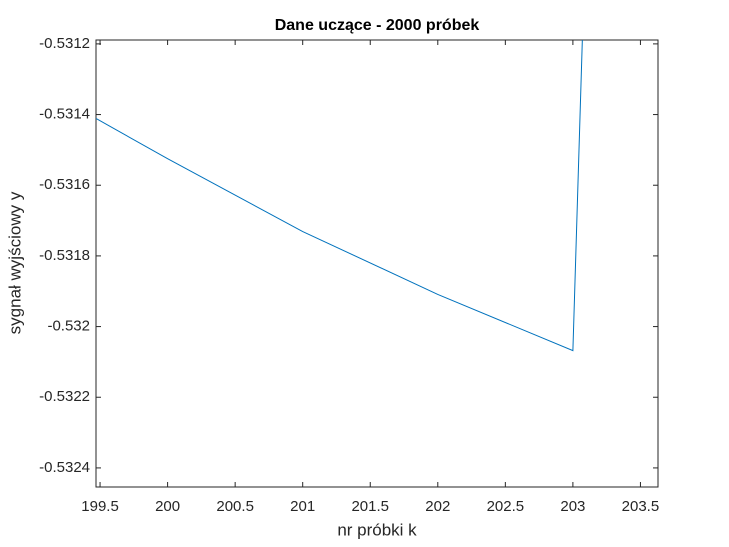  I want to click on x-tick-label: 200, so click(167, 506).